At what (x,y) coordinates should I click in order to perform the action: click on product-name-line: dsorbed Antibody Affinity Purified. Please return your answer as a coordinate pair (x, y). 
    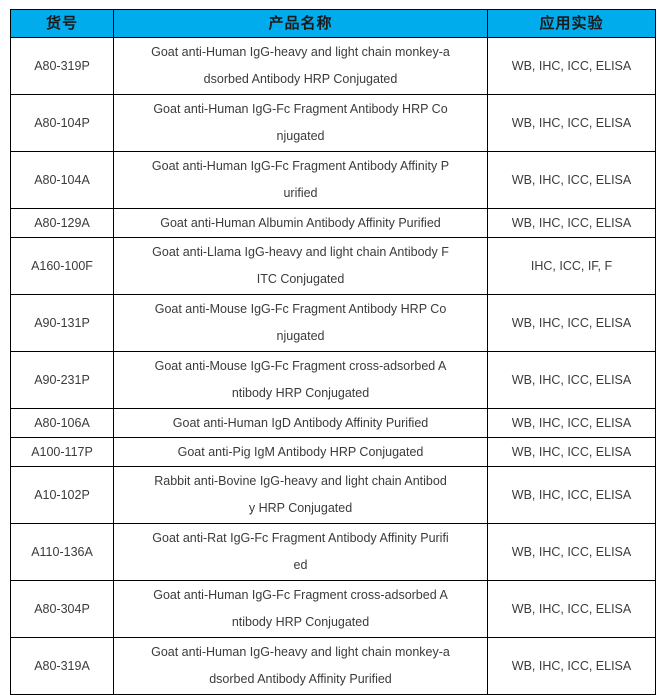
    Looking at the image, I should click on (300, 679).